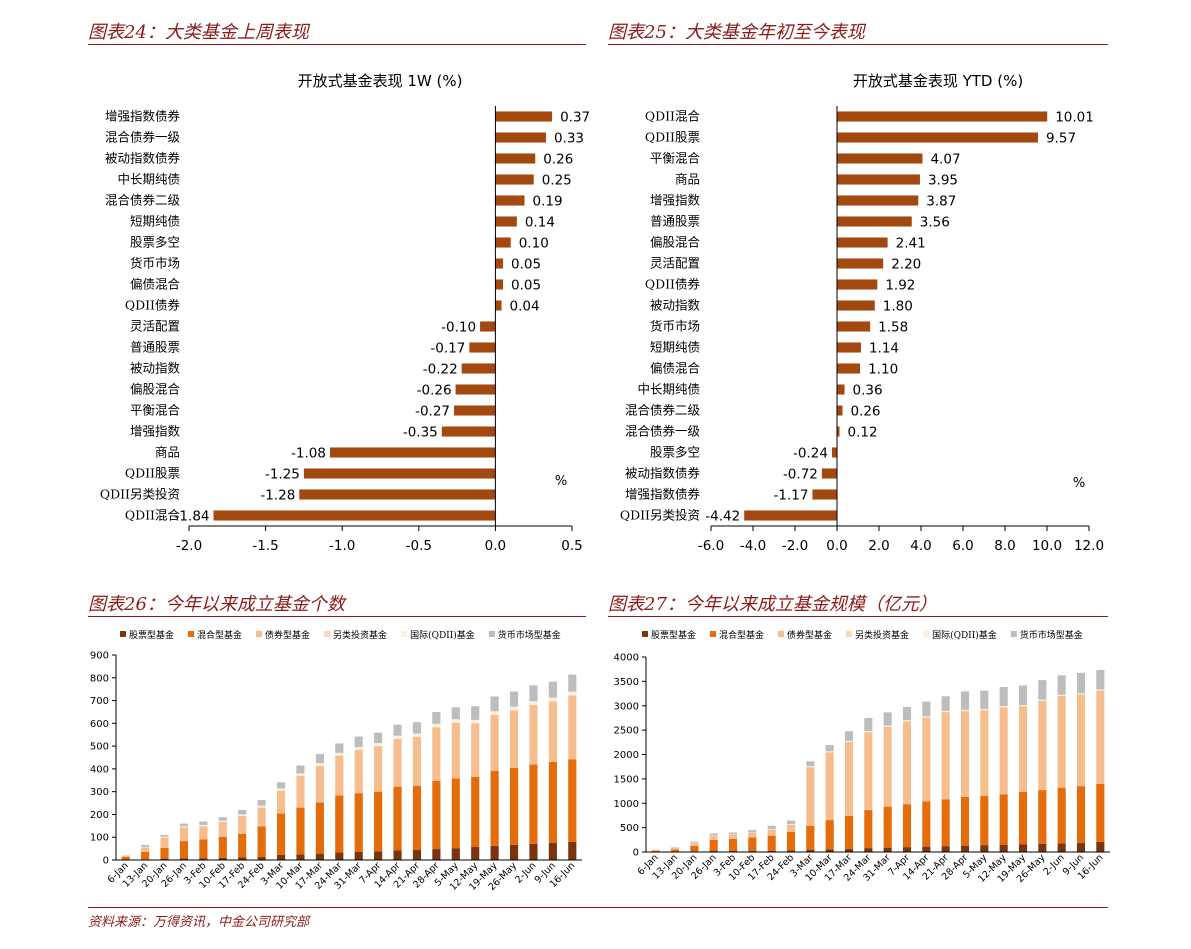  Describe the element at coordinates (99, 769) in the screenshot. I see `y-tick-label-4: 400` at that location.